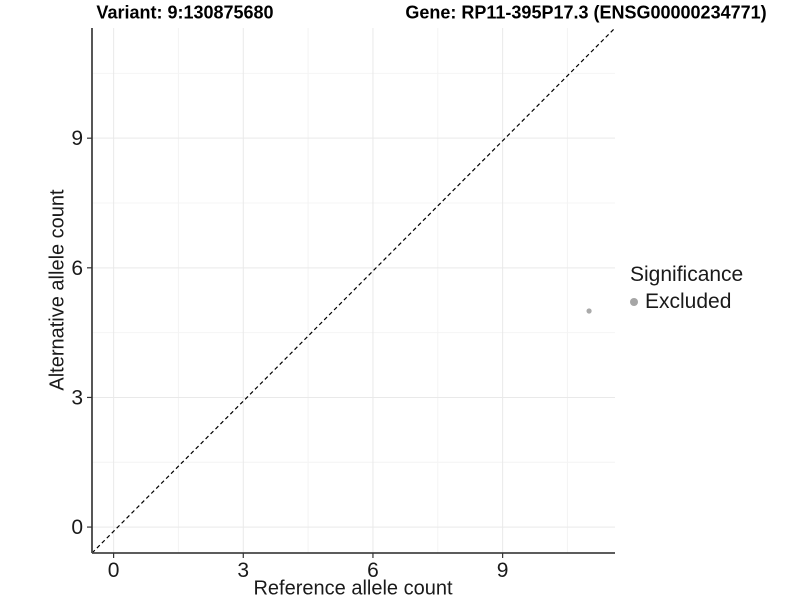 Image resolution: width=800 pixels, height=600 pixels. What do you see at coordinates (686, 288) in the screenshot?
I see `legend: Significance Excluded` at bounding box center [686, 288].